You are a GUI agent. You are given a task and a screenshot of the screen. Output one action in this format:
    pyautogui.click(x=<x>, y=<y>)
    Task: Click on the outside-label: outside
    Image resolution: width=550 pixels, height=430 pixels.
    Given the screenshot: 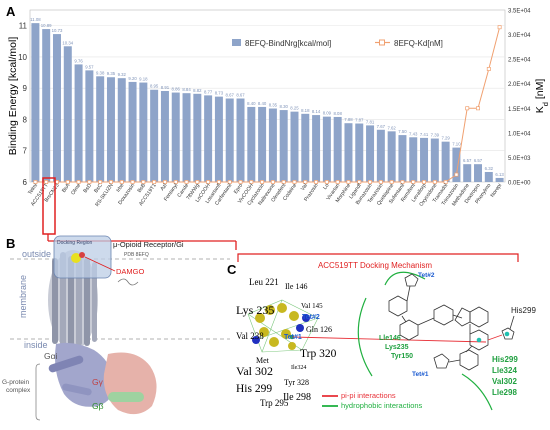 What is the action you would take?
    pyautogui.click(x=36, y=254)
    